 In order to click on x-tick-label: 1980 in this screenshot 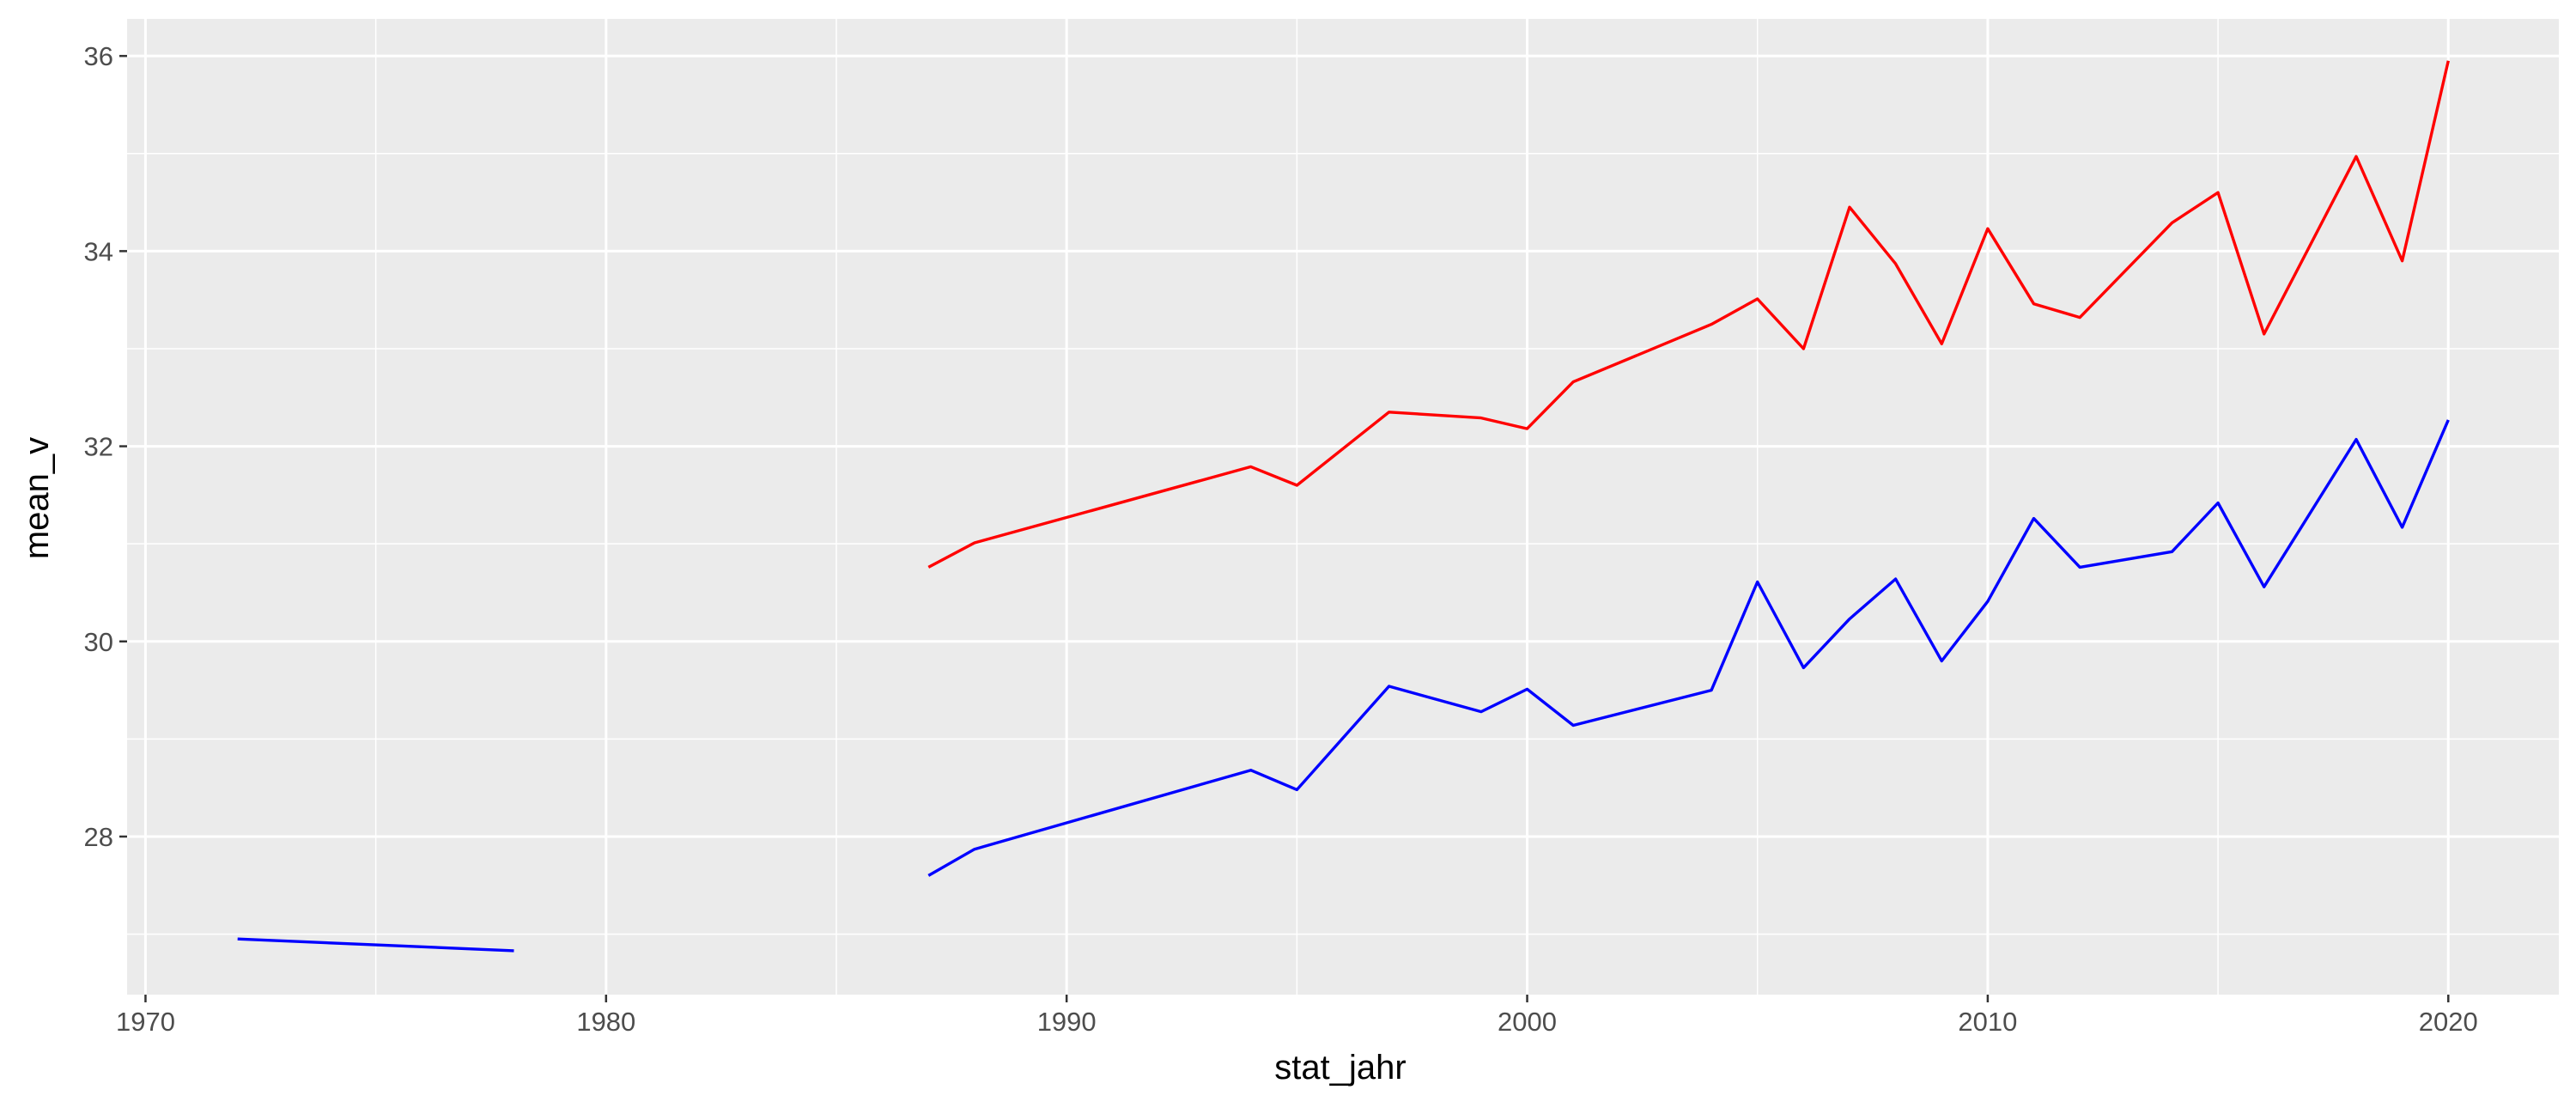, I will do `click(605, 1022)`.